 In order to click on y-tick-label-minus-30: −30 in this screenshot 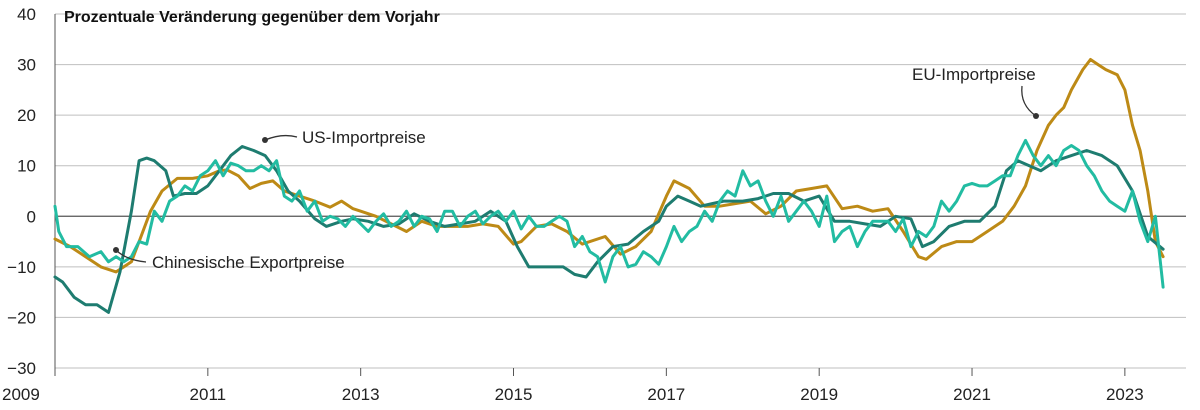, I will do `click(21, 368)`.